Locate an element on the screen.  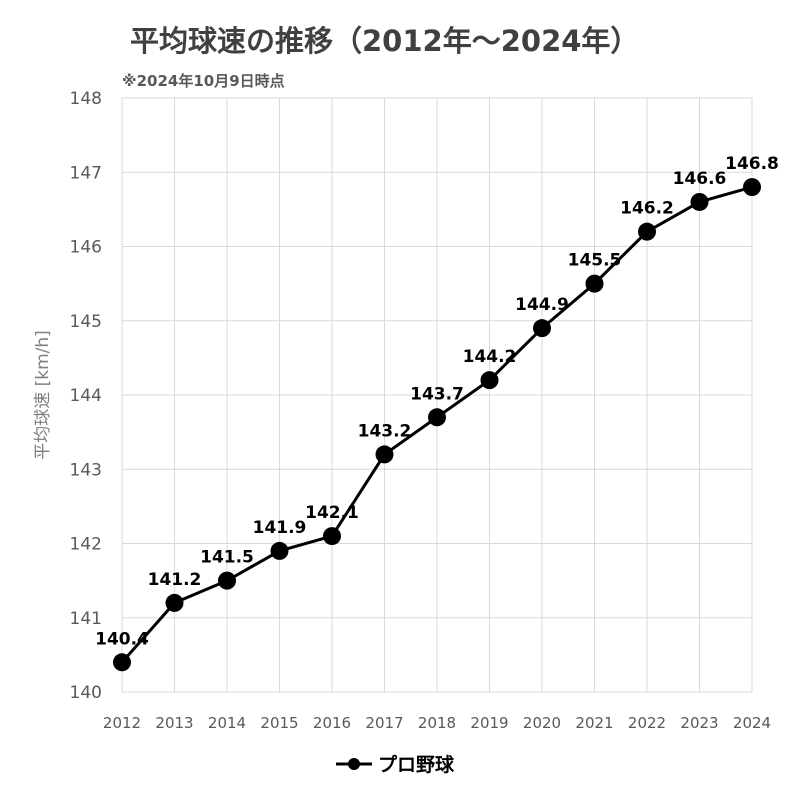
x-tick-label: 2023 is located at coordinates (699, 723).